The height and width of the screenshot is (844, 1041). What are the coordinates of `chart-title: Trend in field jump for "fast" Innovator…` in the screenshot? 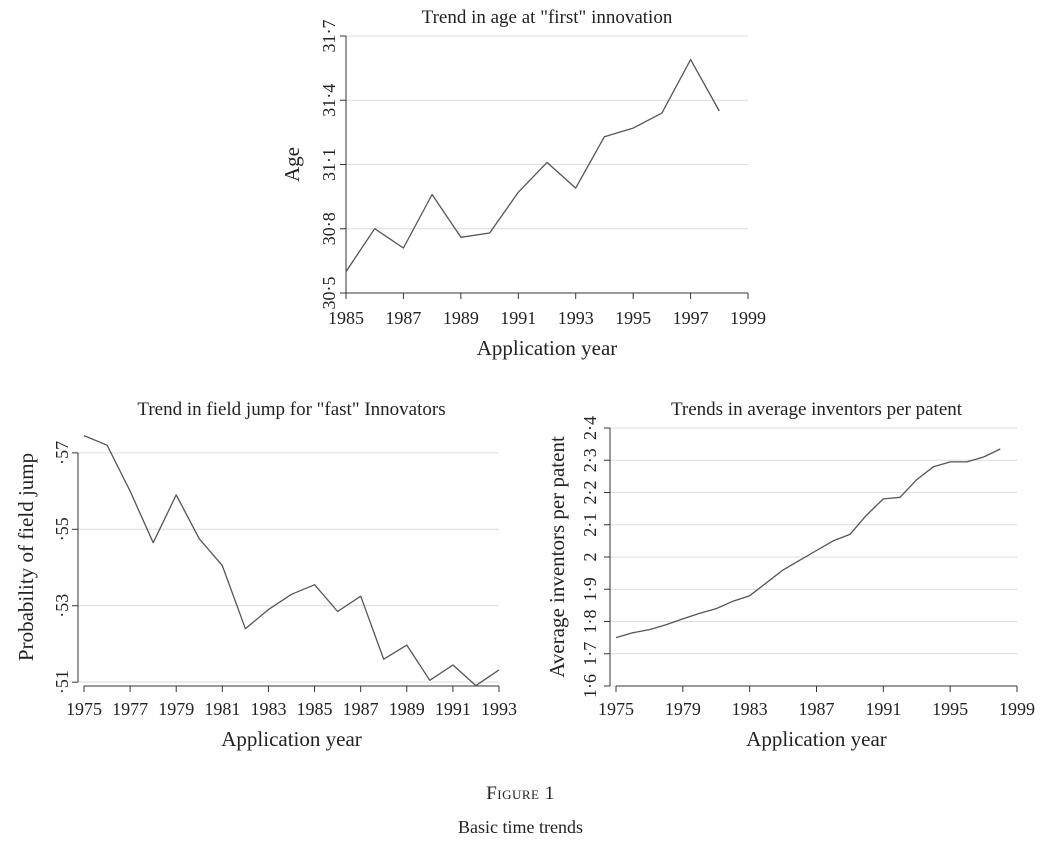 It's located at (291, 409).